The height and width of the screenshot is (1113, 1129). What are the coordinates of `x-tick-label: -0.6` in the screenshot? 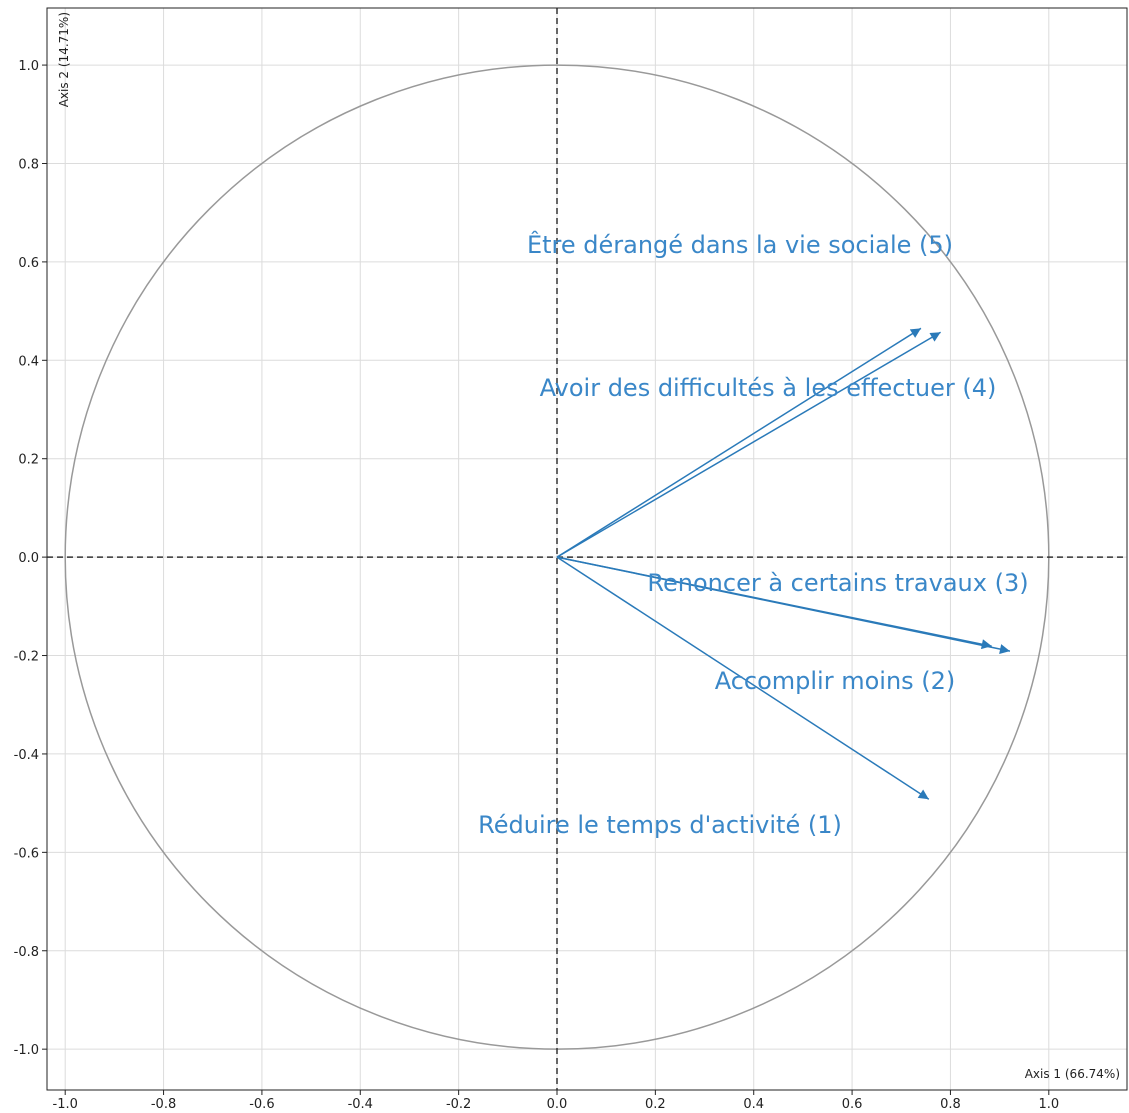 It's located at (261, 1104).